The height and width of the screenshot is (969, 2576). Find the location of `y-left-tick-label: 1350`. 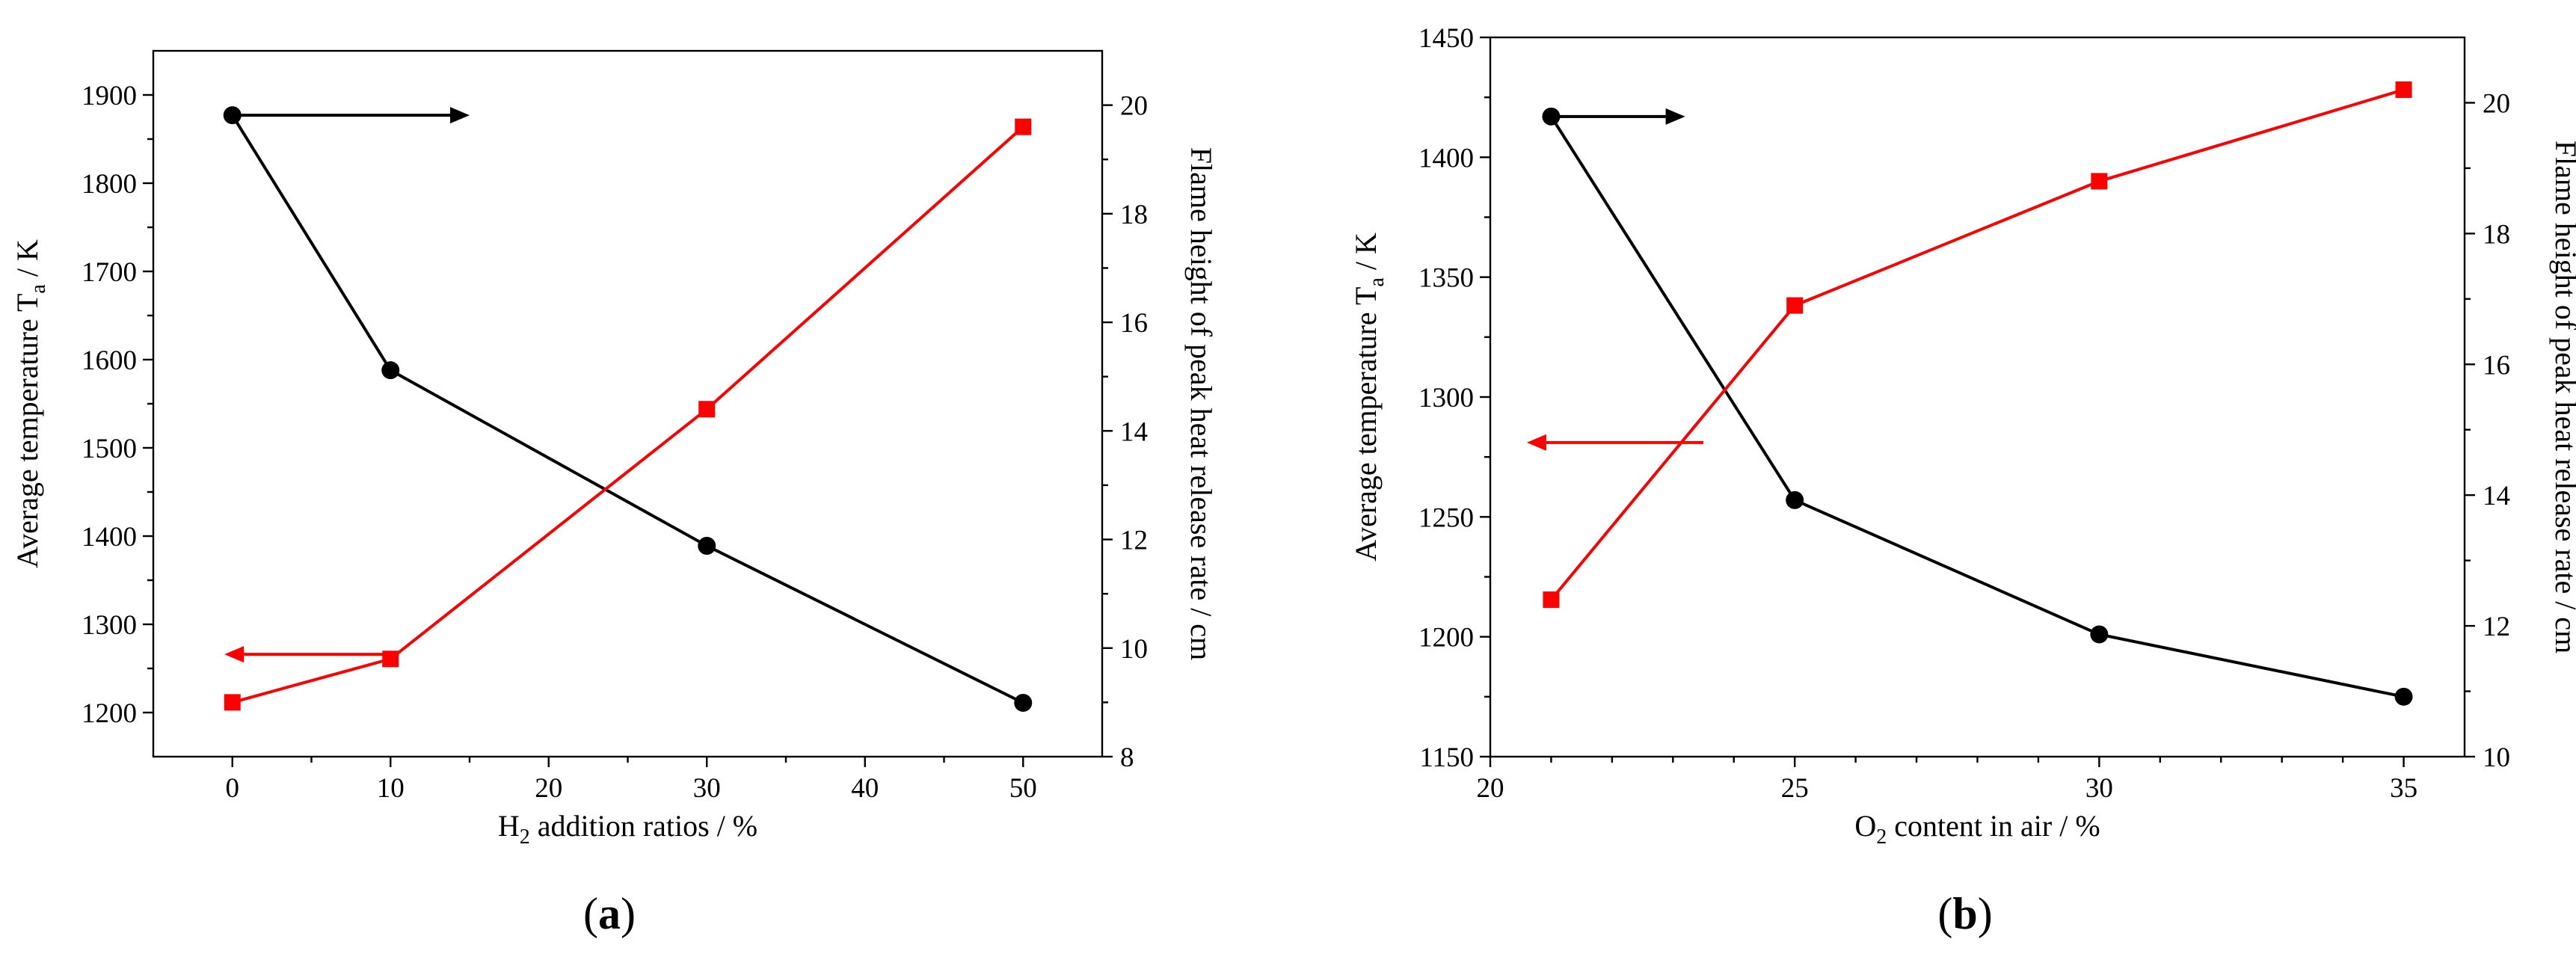

y-left-tick-label: 1350 is located at coordinates (1446, 278).